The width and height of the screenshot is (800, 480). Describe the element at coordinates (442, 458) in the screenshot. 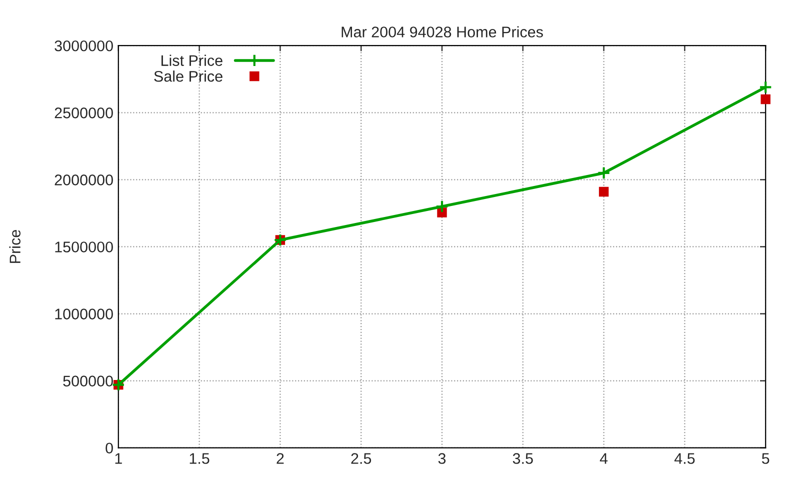

I see `x-tick-label: 3` at that location.